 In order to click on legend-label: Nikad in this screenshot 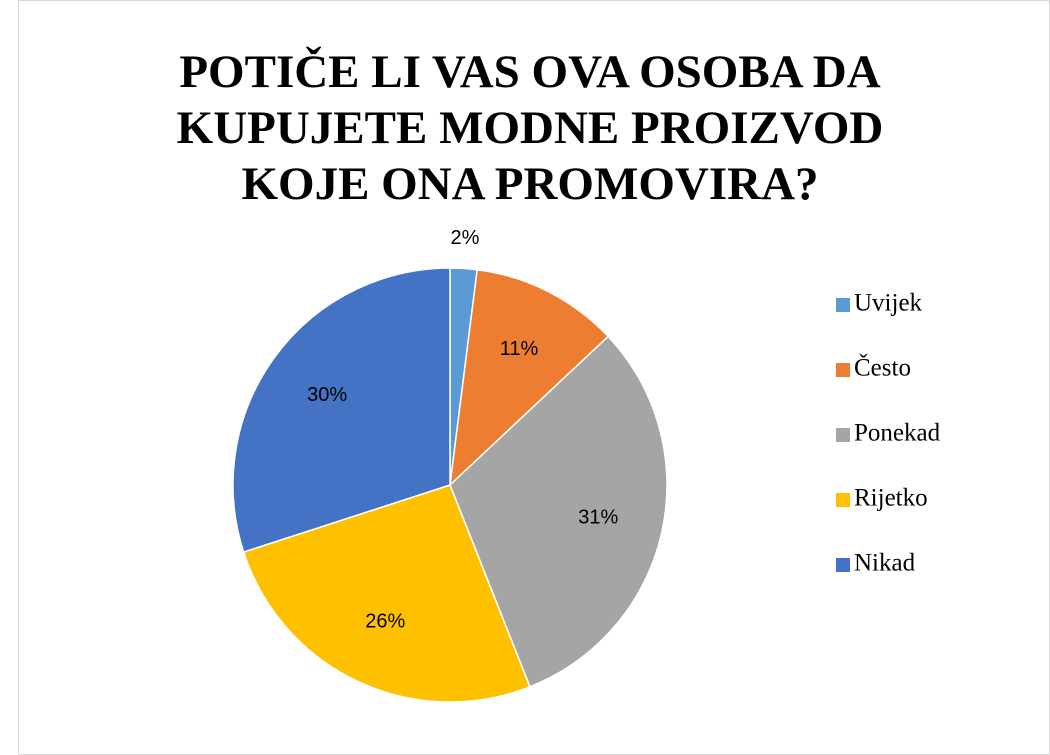, I will do `click(885, 563)`.